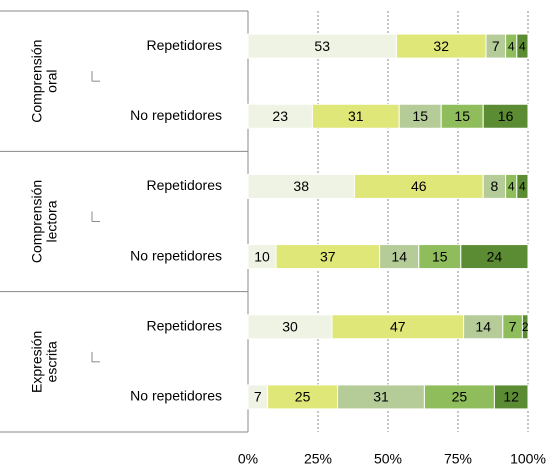  Describe the element at coordinates (248, 459) in the screenshot. I see `x-tick-label: 0%` at that location.